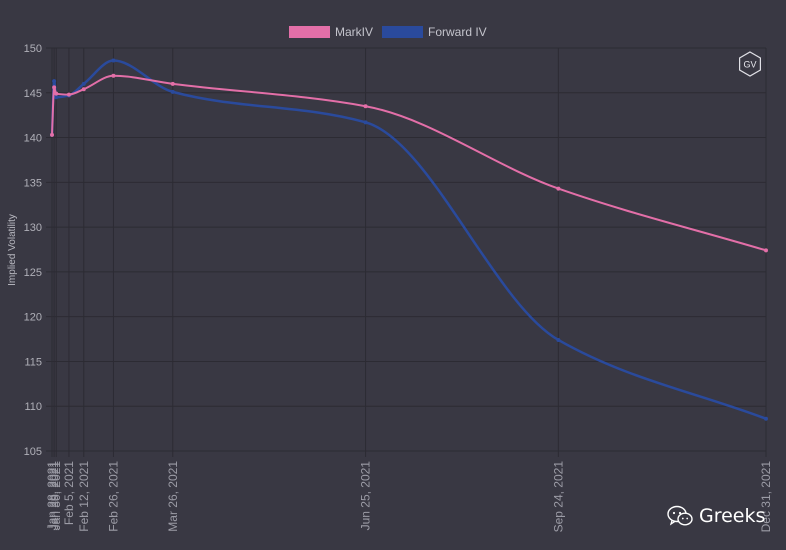 The image size is (786, 550). I want to click on gv-logo-text: GV, so click(749, 65).